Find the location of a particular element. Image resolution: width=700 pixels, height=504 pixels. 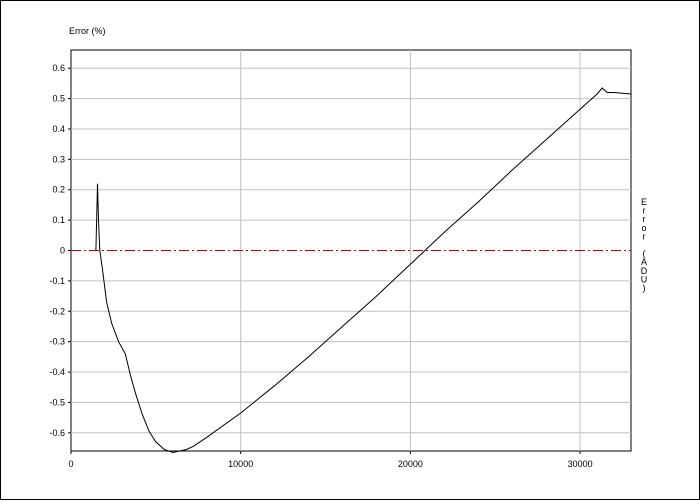

y-tick-label: -0.6 is located at coordinates (57, 433).